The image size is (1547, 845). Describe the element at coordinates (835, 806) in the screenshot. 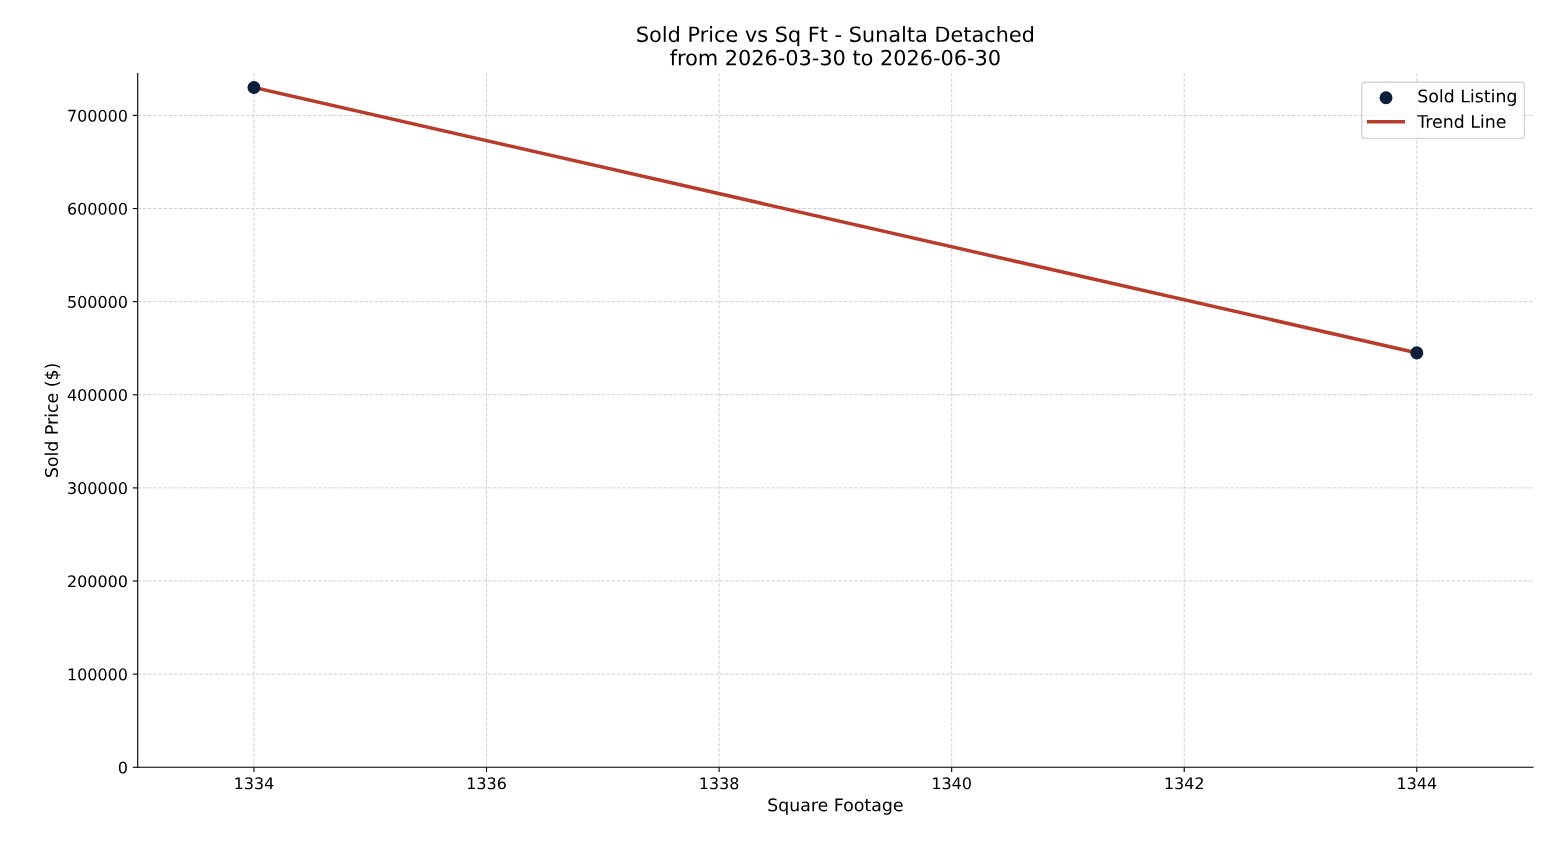

I see `x-axis-title: Square Footage` at that location.